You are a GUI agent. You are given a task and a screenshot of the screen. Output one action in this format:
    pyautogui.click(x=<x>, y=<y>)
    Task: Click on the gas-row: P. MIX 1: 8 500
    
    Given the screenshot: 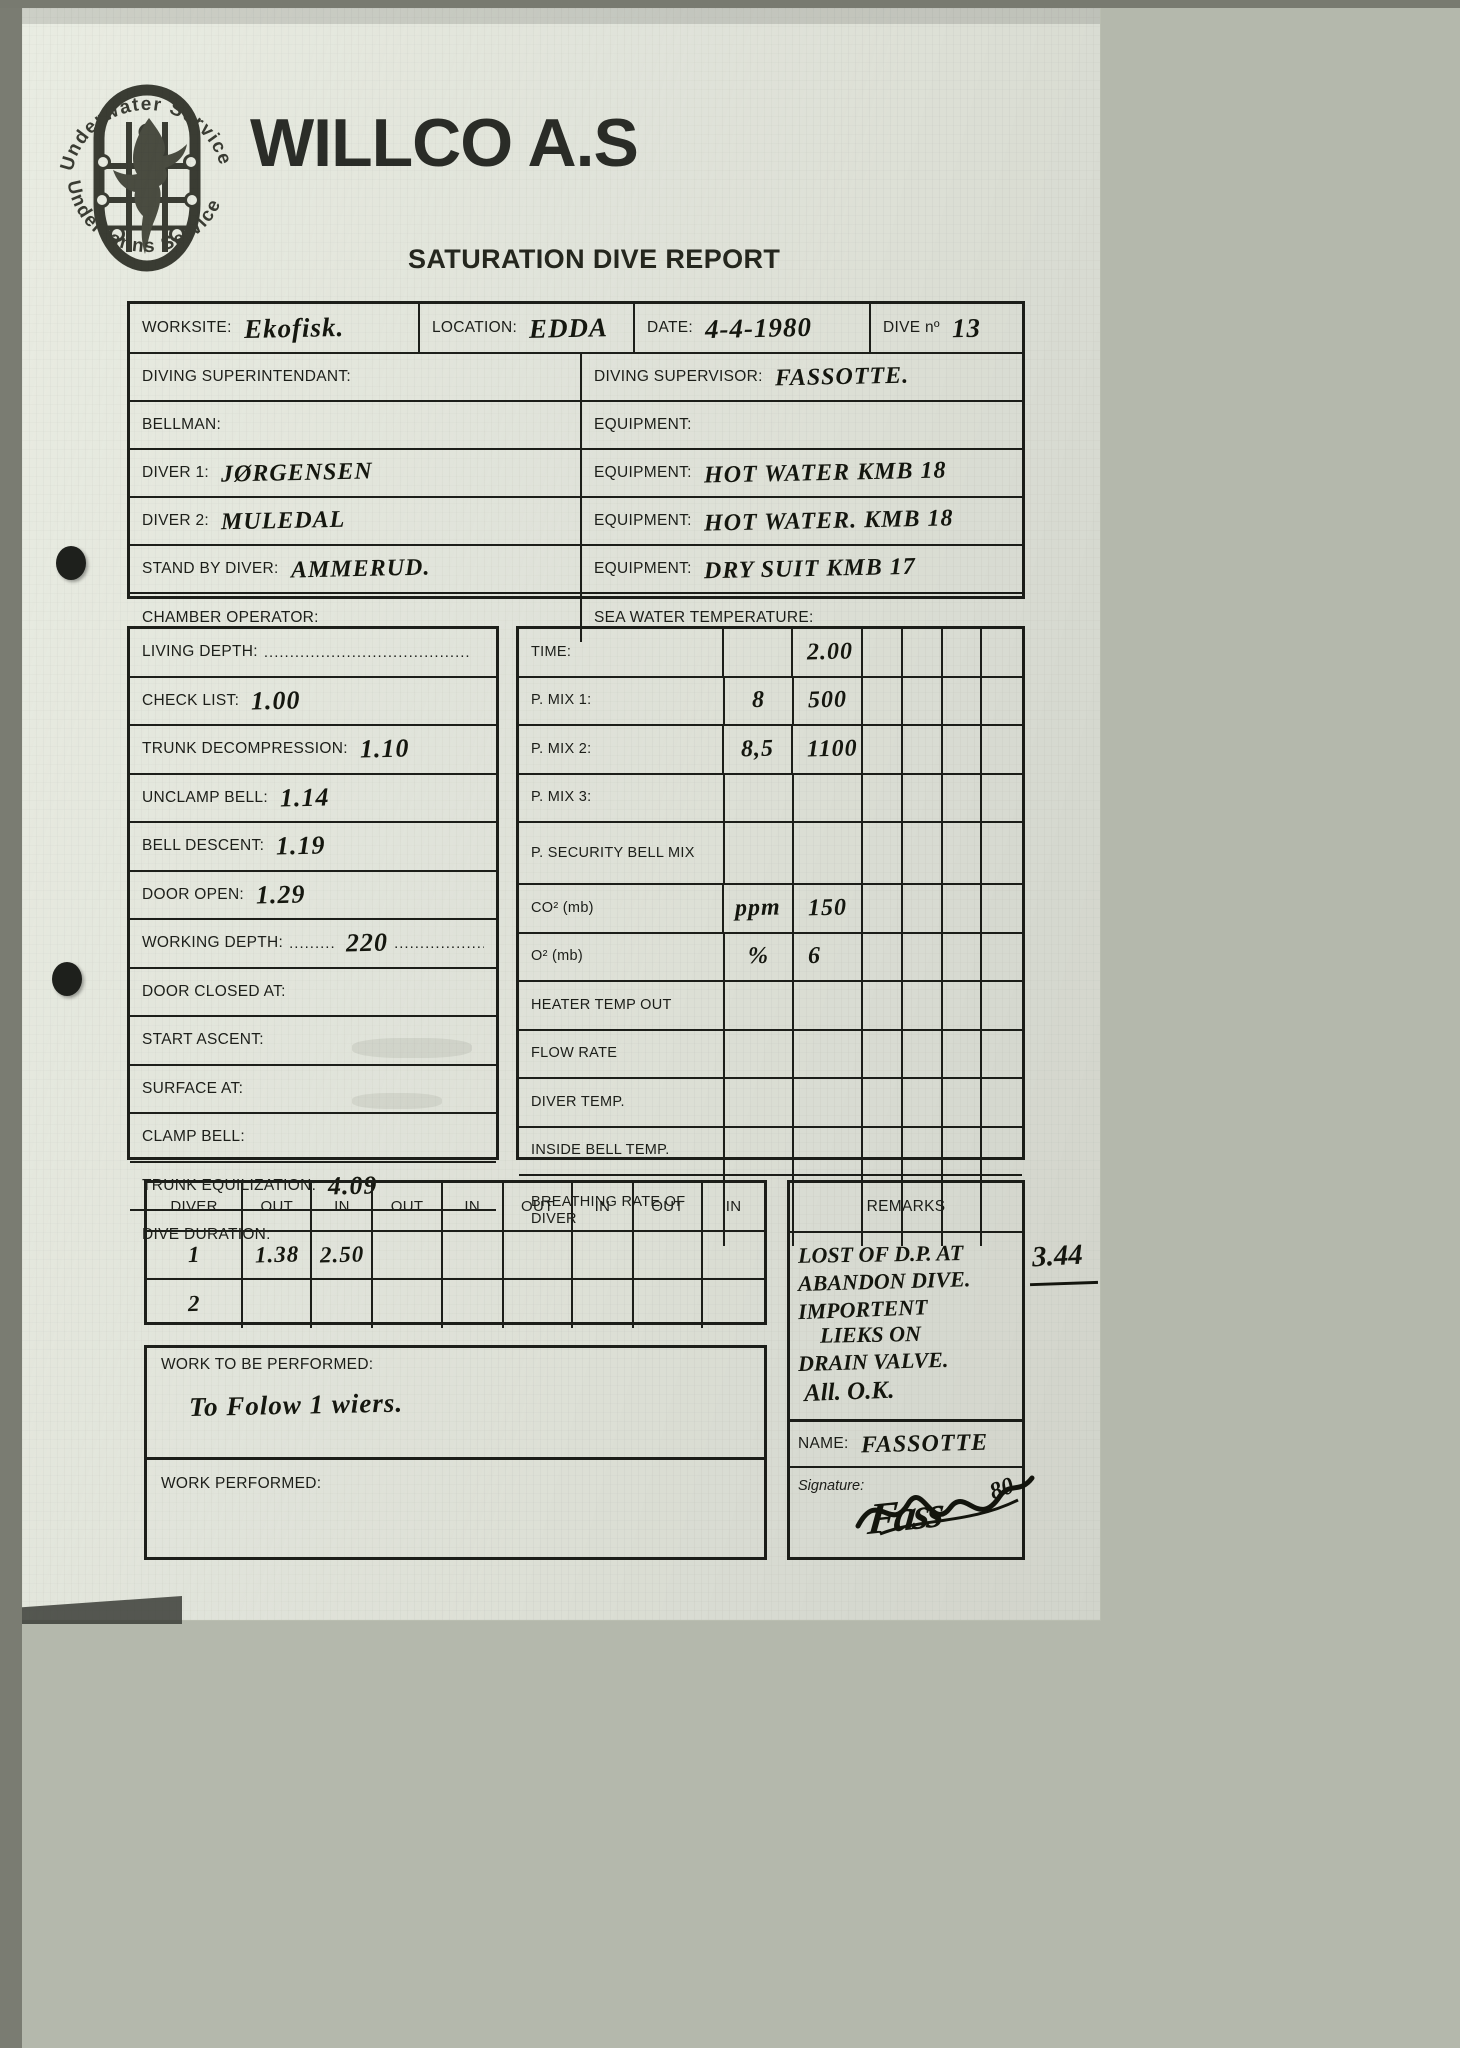 What is the action you would take?
    pyautogui.click(x=770, y=701)
    